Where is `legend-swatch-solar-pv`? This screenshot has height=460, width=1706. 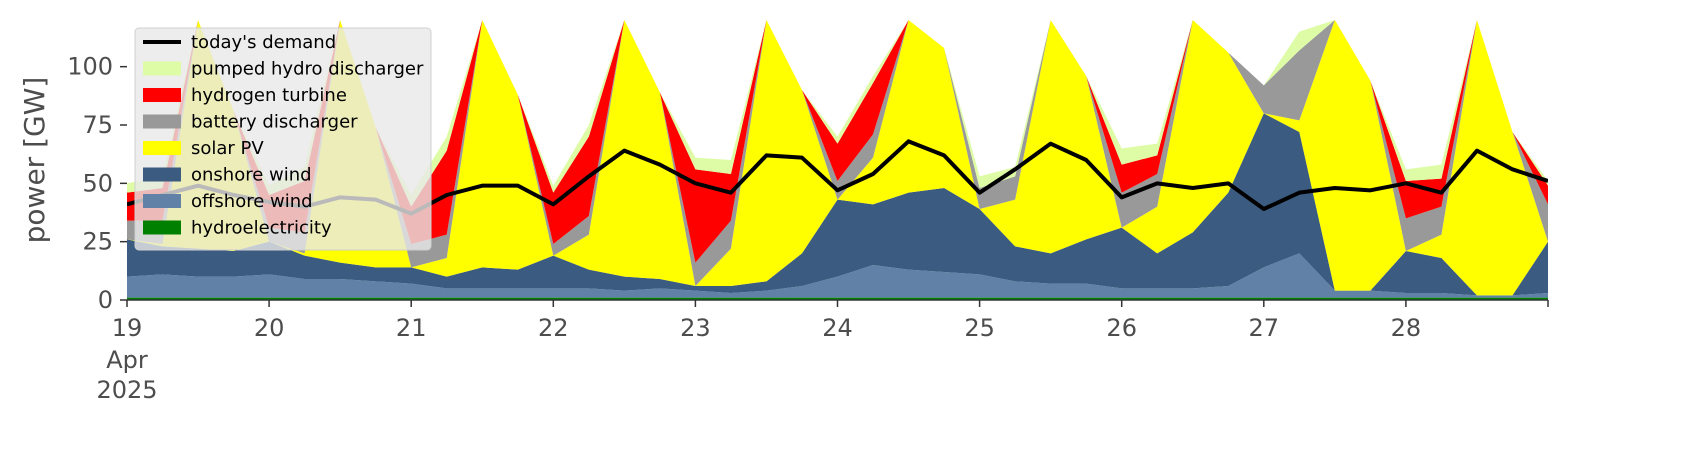
legend-swatch-solar-pv is located at coordinates (162, 148).